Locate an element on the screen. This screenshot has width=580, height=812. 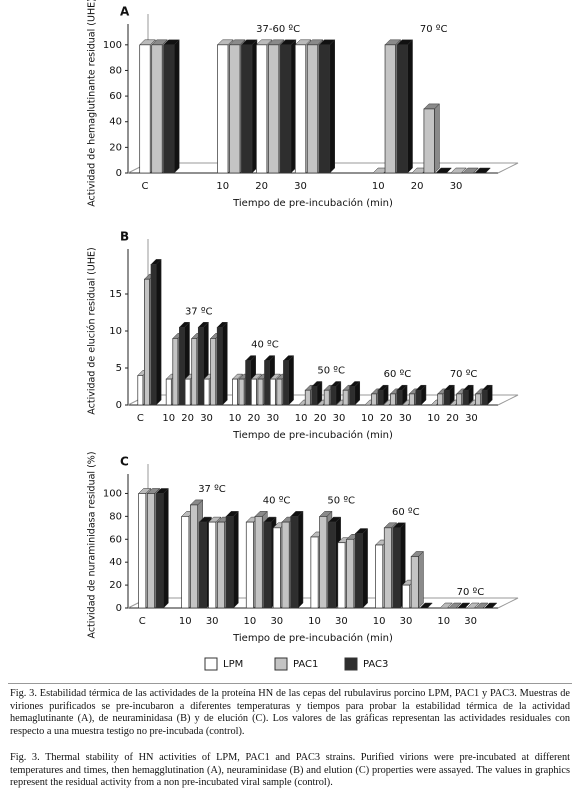
legend-label: LPM is located at coordinates (233, 664).